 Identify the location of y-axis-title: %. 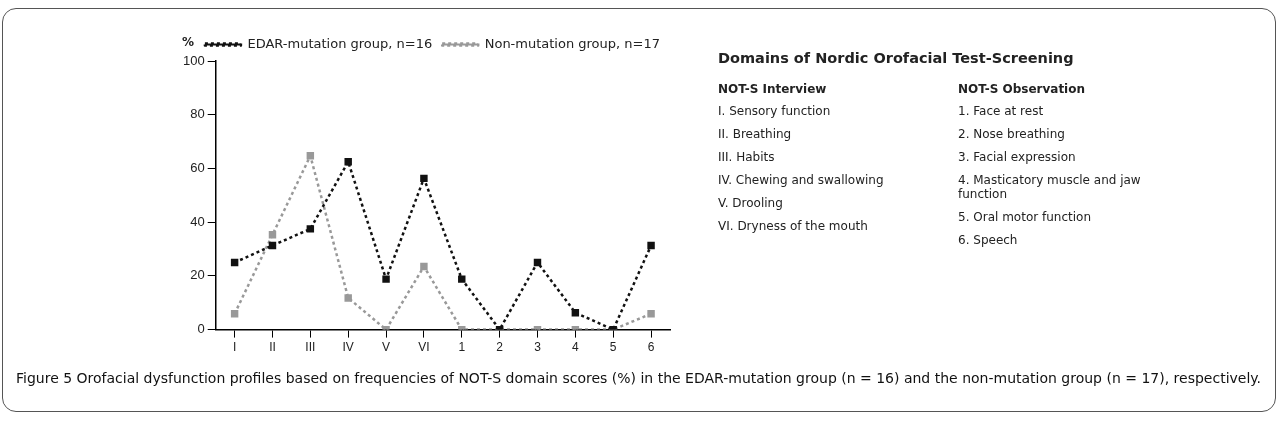
(188, 42).